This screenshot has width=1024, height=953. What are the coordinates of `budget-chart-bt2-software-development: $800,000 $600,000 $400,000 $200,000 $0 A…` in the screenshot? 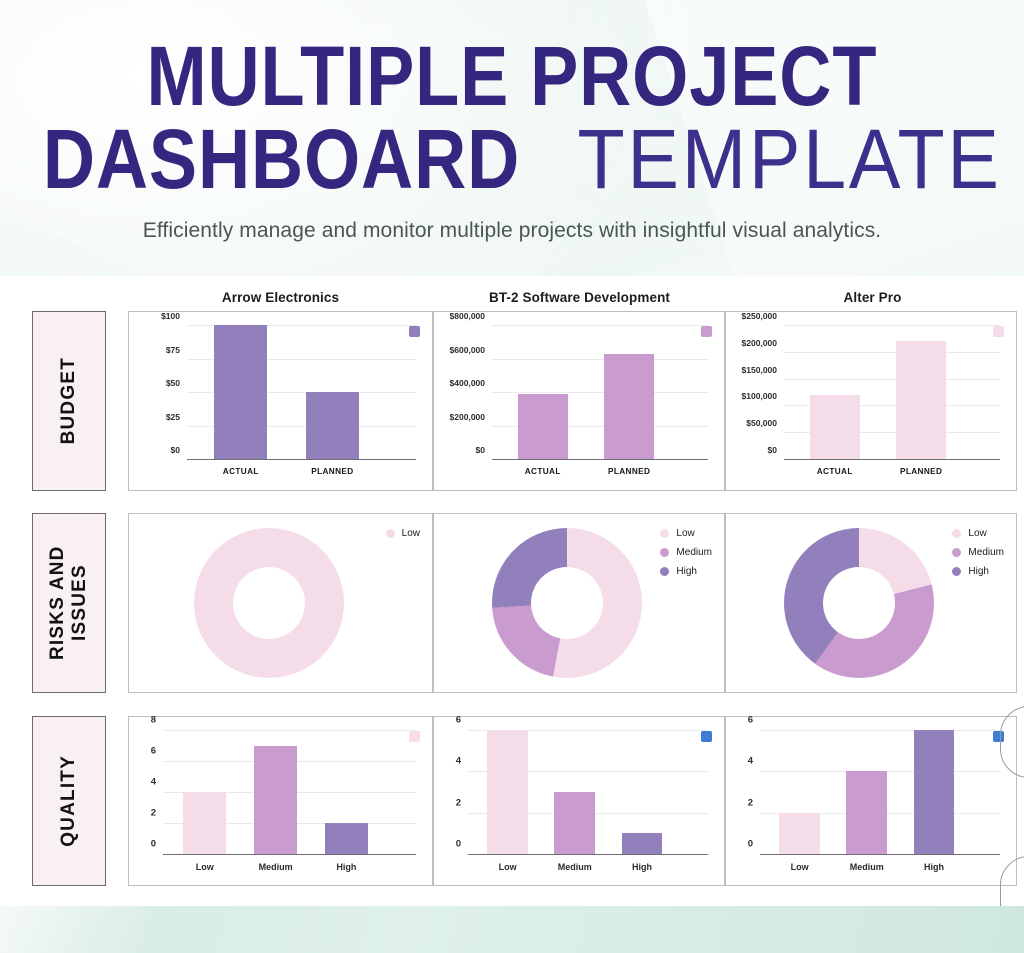 It's located at (579, 401).